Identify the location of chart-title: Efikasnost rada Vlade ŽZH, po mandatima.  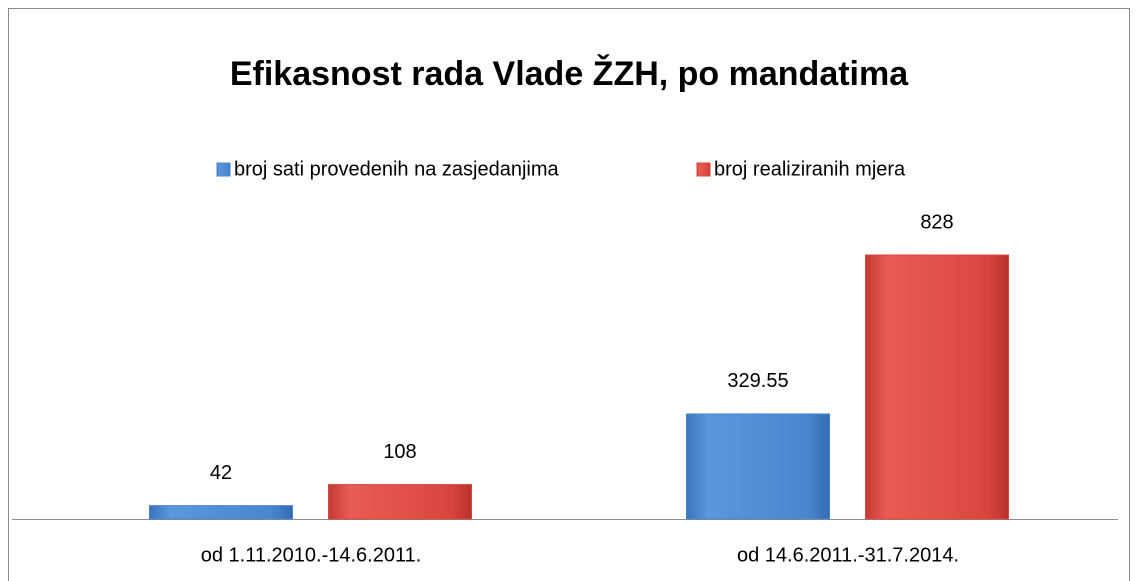
(569, 74).